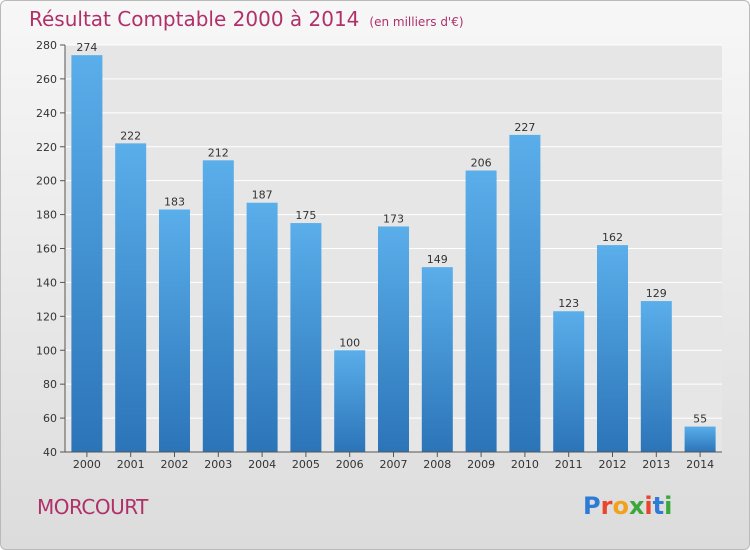  Describe the element at coordinates (524, 127) in the screenshot. I see `bar-value-label: 227` at that location.